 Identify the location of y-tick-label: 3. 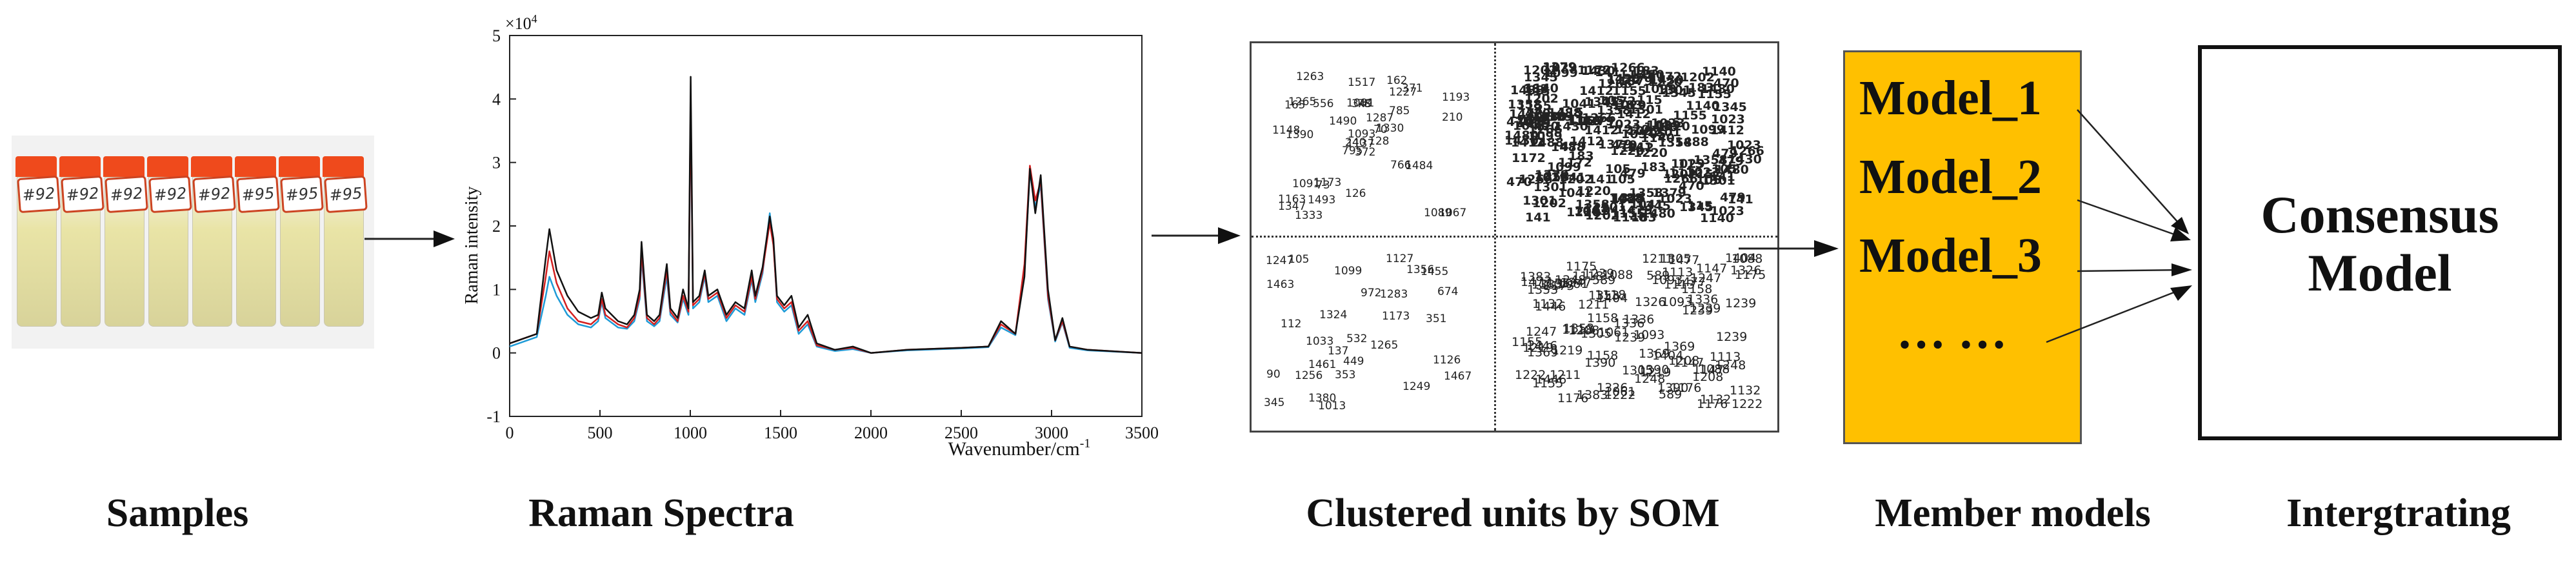
(496, 163).